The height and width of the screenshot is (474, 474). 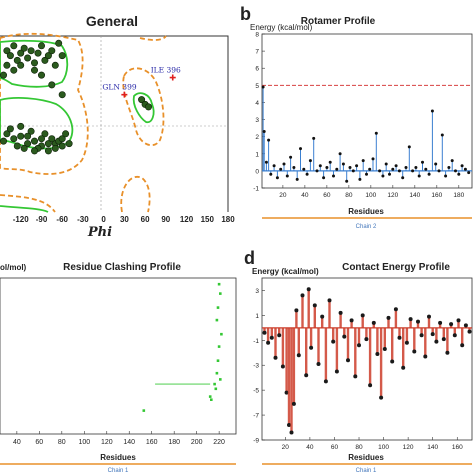 I want to click on panel-d-x-tick-label: 60, so click(x=335, y=447).